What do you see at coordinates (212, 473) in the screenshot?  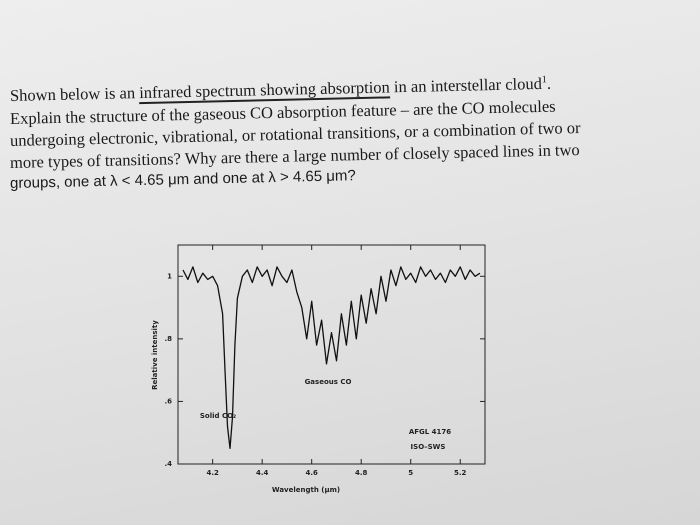 I see `x-tick-label: 4.2` at bounding box center [212, 473].